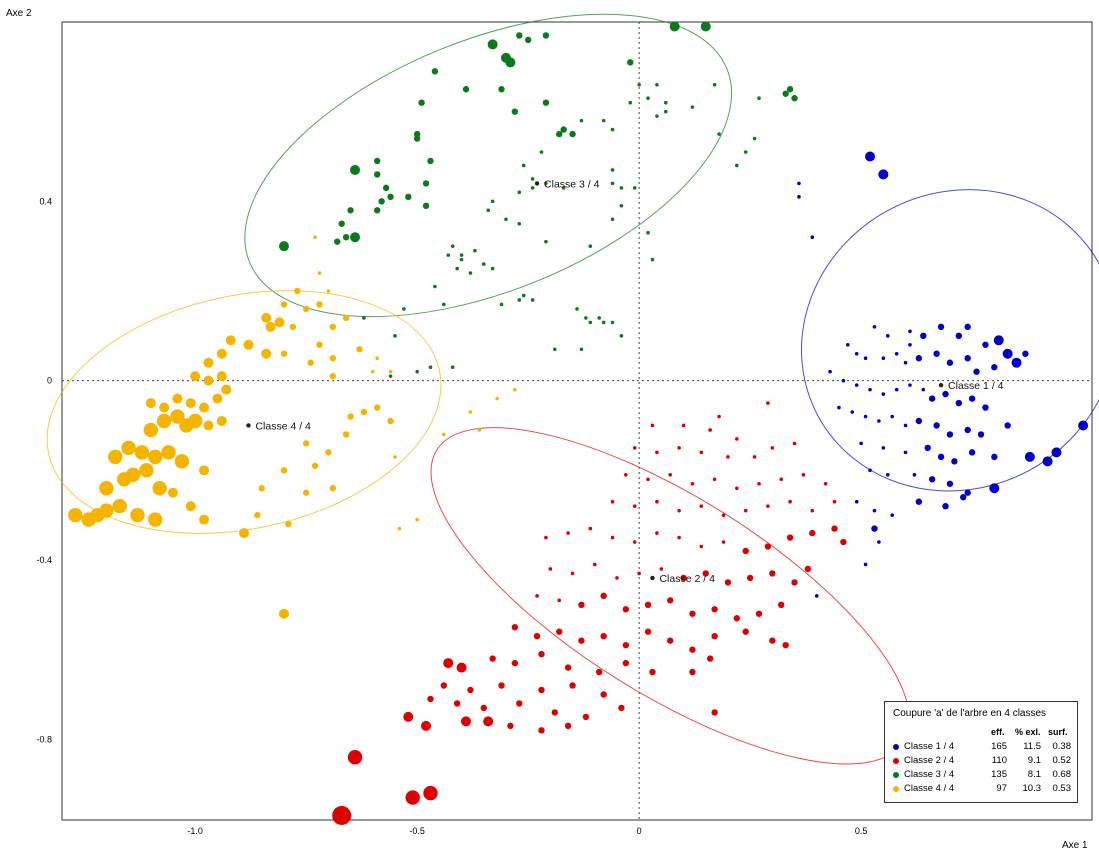 This screenshot has height=856, width=1099. What do you see at coordinates (861, 831) in the screenshot?
I see `x-tick-label: 0.5` at bounding box center [861, 831].